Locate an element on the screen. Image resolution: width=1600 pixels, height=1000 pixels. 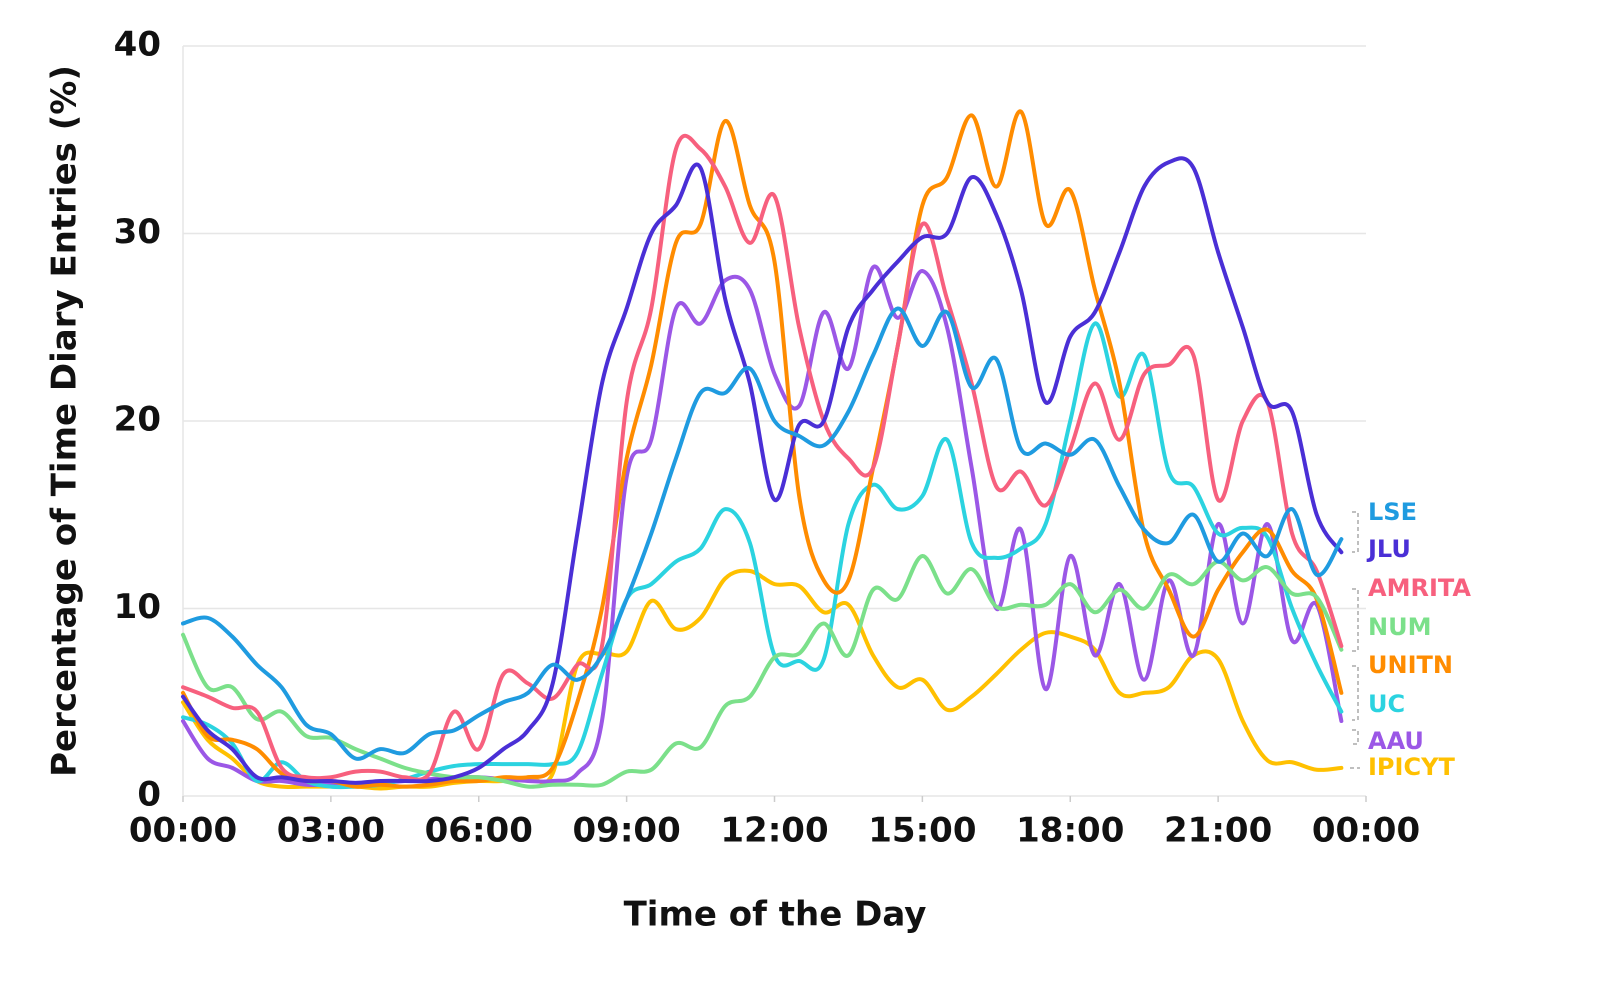
legend-label: IPICYT is located at coordinates (1411, 767).